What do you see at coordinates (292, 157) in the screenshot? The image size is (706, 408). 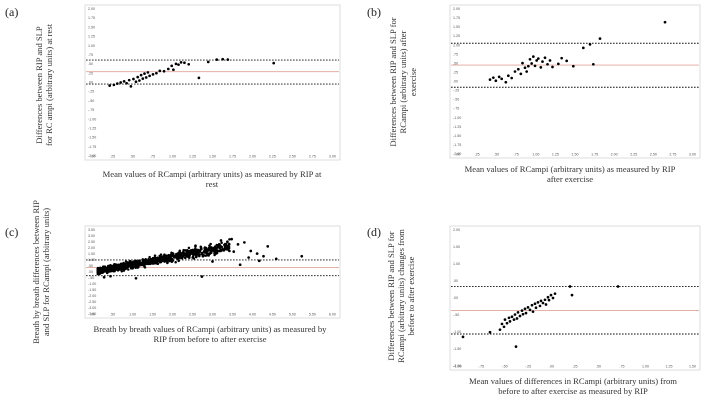 I see `x-tick-label: 2.50` at bounding box center [292, 157].